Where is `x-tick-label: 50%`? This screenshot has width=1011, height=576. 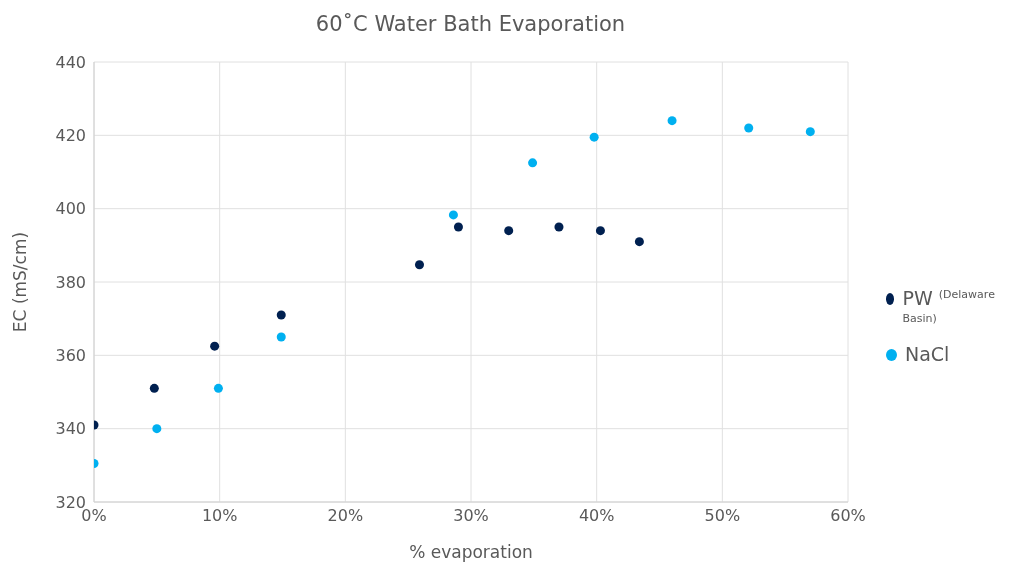 x-tick-label: 50% is located at coordinates (722, 516).